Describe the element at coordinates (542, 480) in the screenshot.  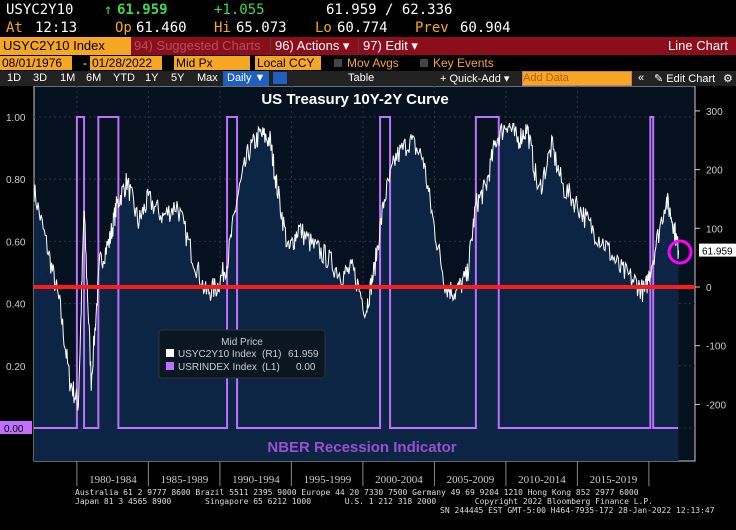
I see `x-tick-label: 2010-2014` at that location.